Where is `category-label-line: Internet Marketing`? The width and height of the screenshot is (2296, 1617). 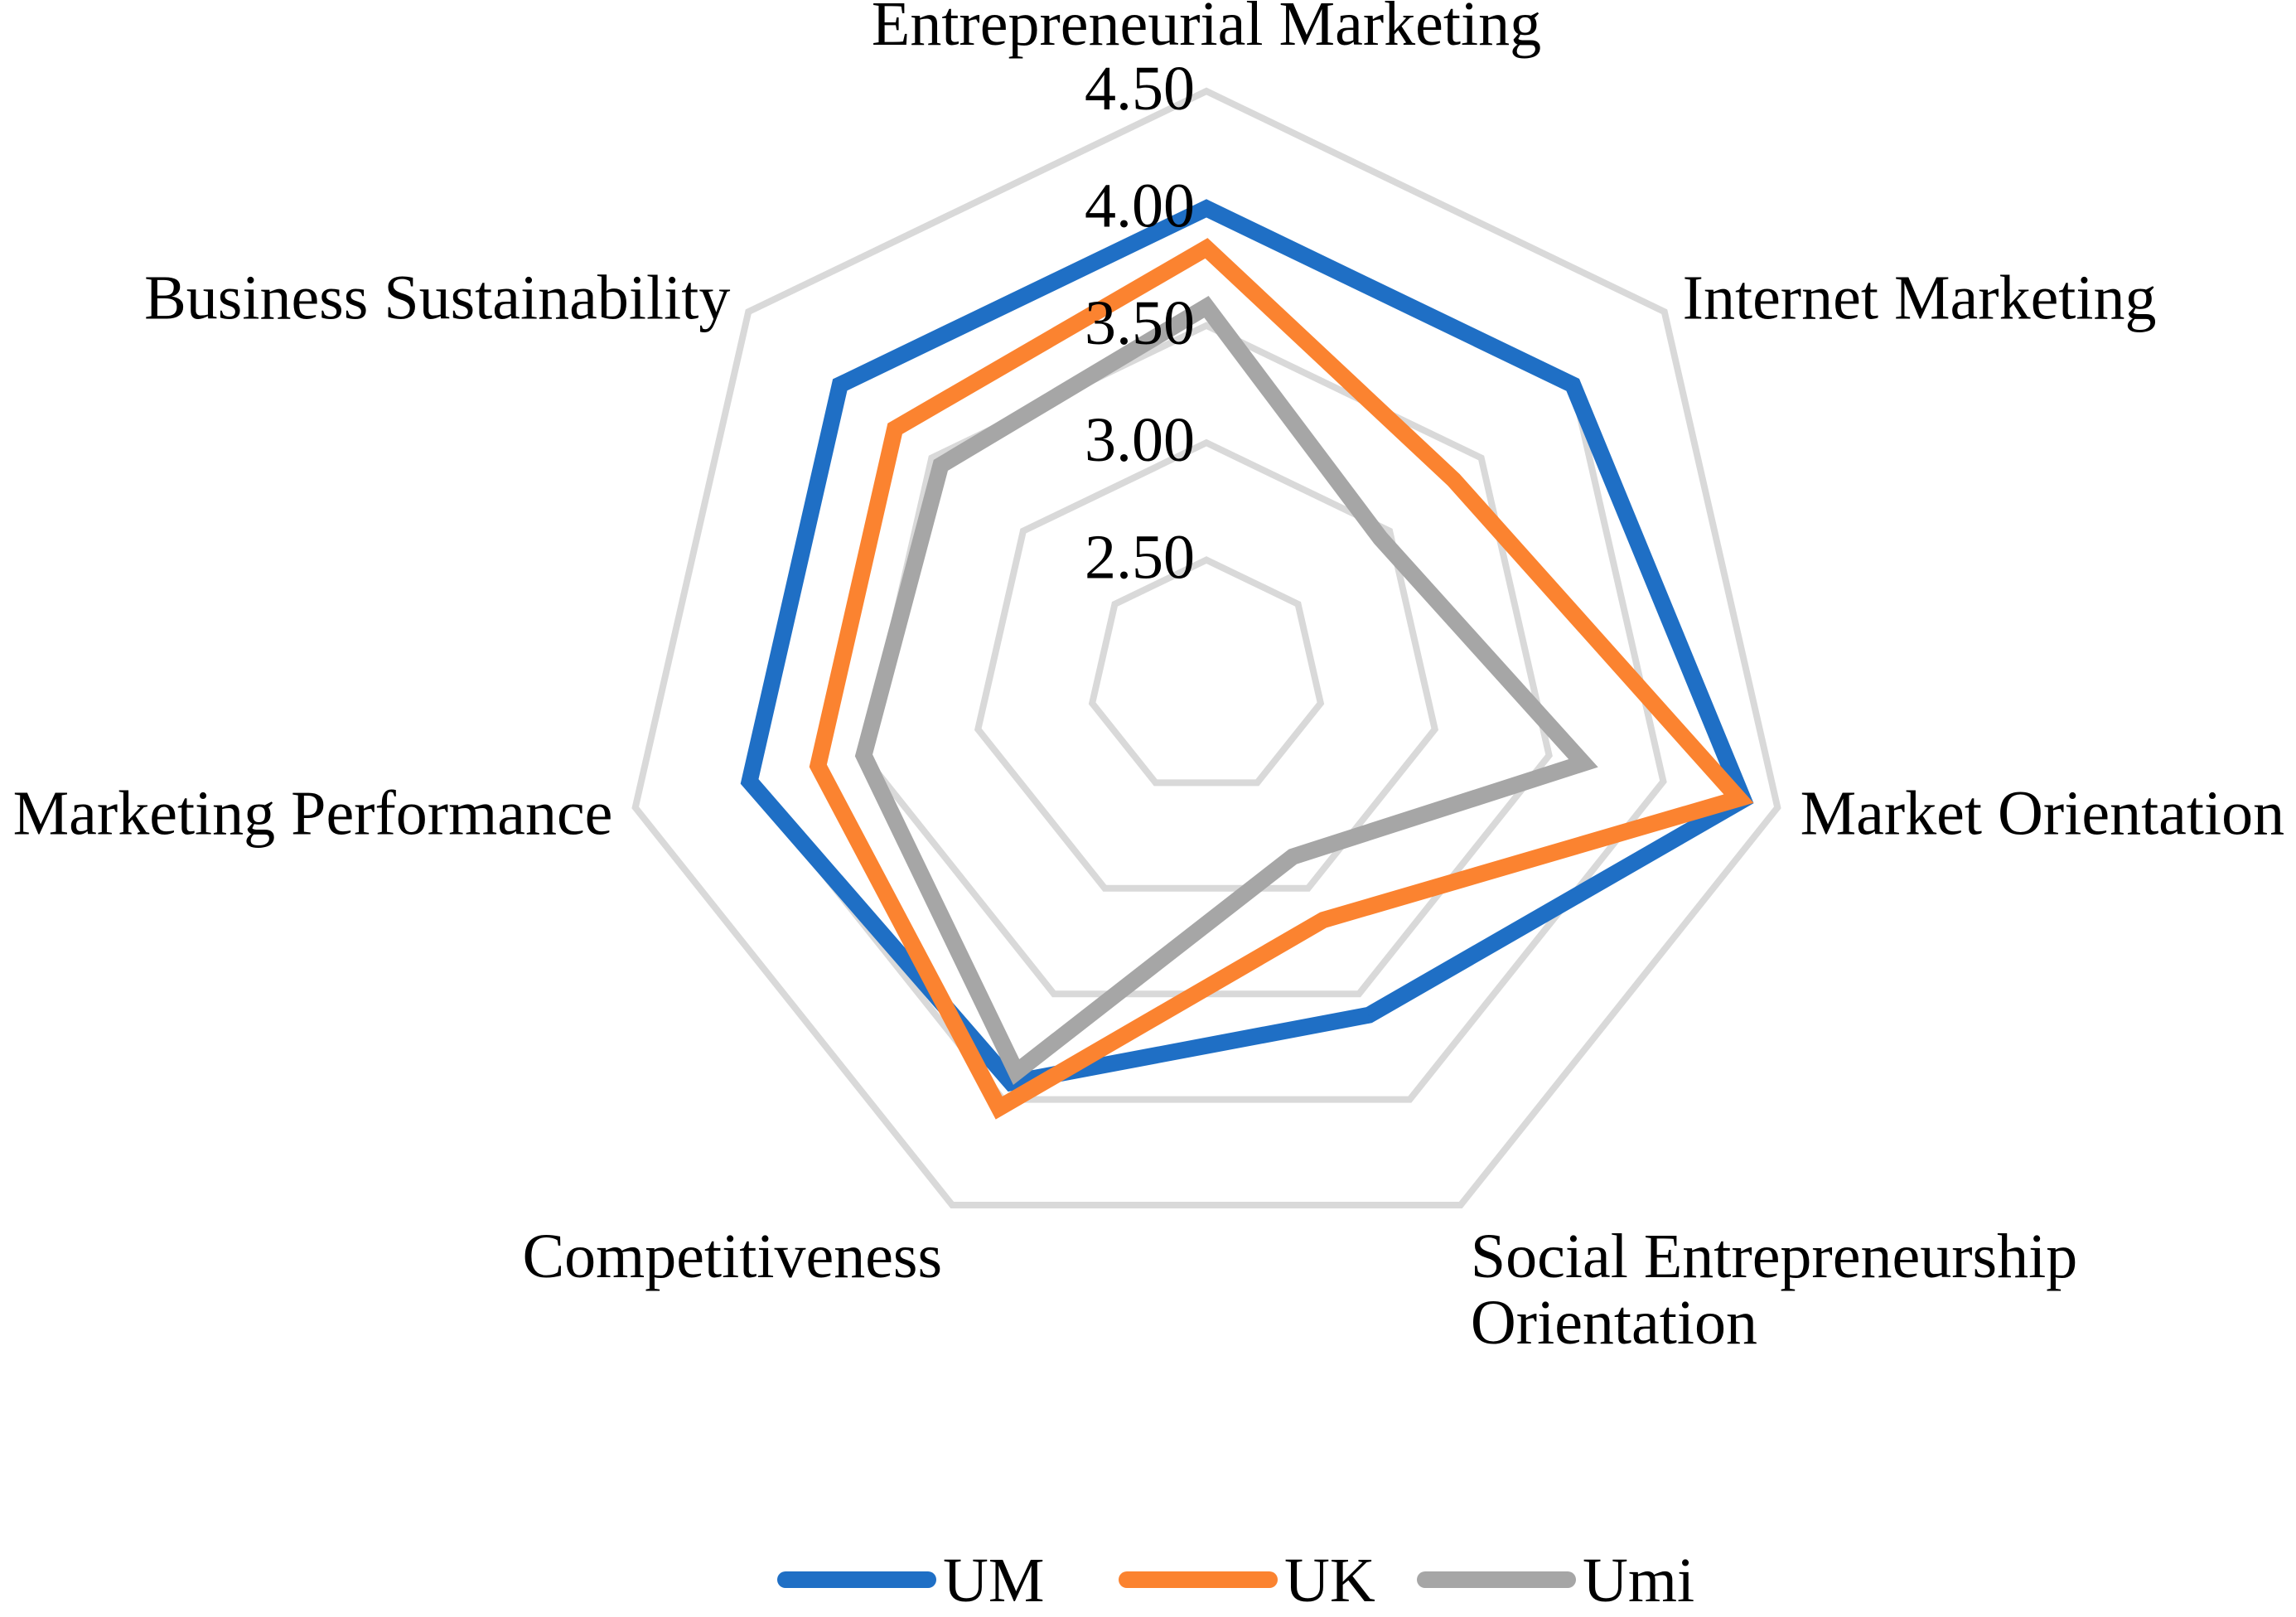
category-label-line: Internet Marketing is located at coordinates (1920, 299).